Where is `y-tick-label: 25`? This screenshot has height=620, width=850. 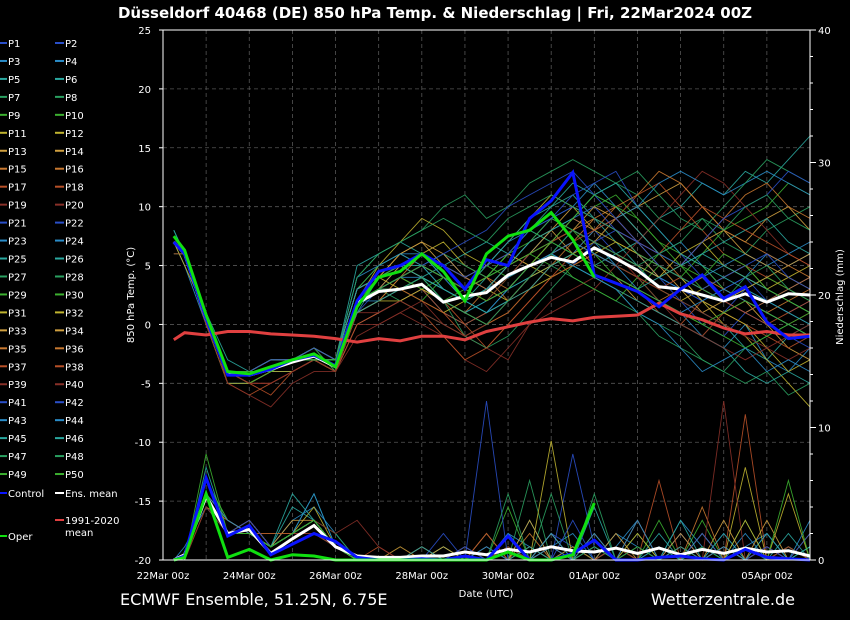
y-tick-label: 25 is located at coordinates (144, 31).